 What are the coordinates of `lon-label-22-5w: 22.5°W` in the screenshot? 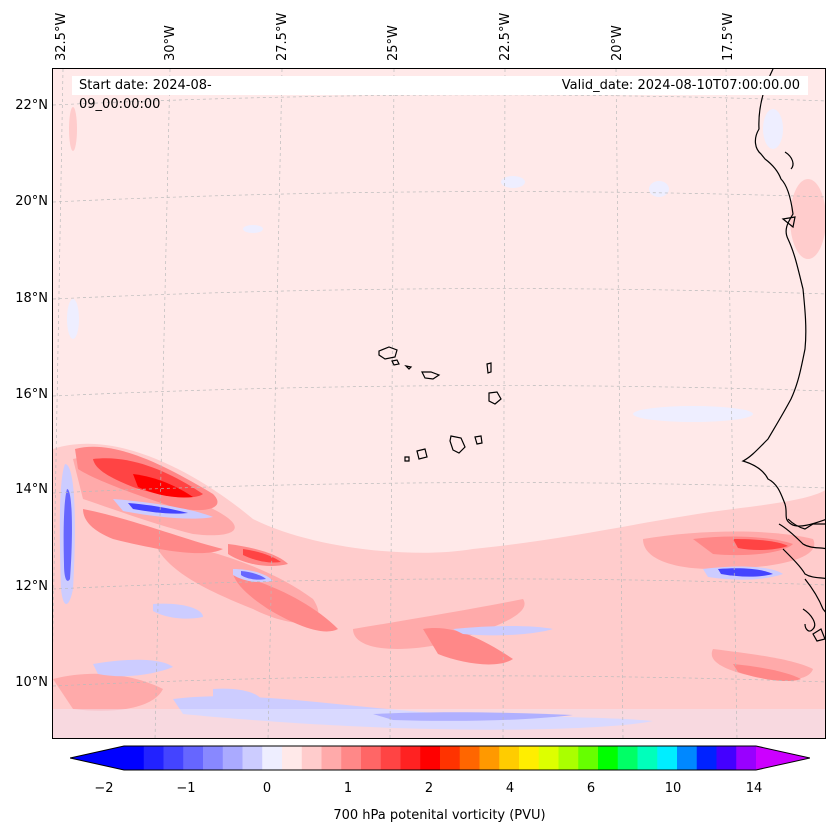 It's located at (505, 36).